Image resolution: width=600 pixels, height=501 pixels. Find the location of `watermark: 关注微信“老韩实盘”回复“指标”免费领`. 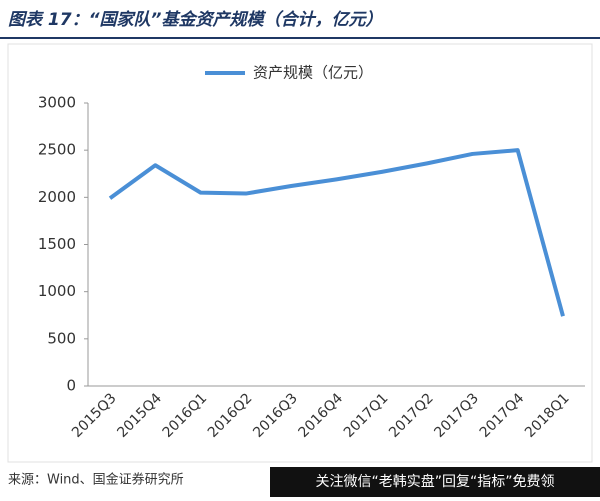

watermark: 关注微信“老韩实盘”回复“指标”免费领 is located at coordinates (434, 481).